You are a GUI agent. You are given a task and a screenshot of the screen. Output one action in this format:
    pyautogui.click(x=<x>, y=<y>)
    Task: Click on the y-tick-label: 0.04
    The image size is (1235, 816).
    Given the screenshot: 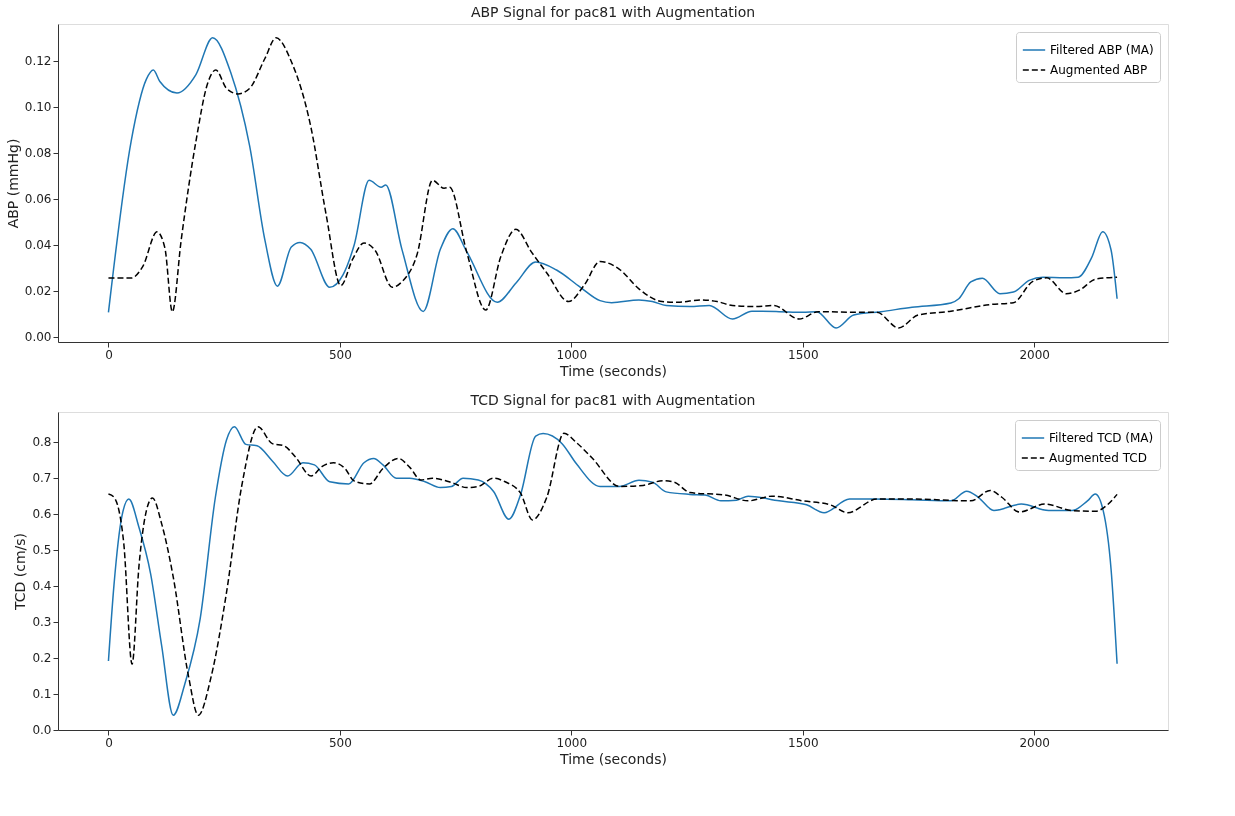 What is the action you would take?
    pyautogui.click(x=38, y=245)
    